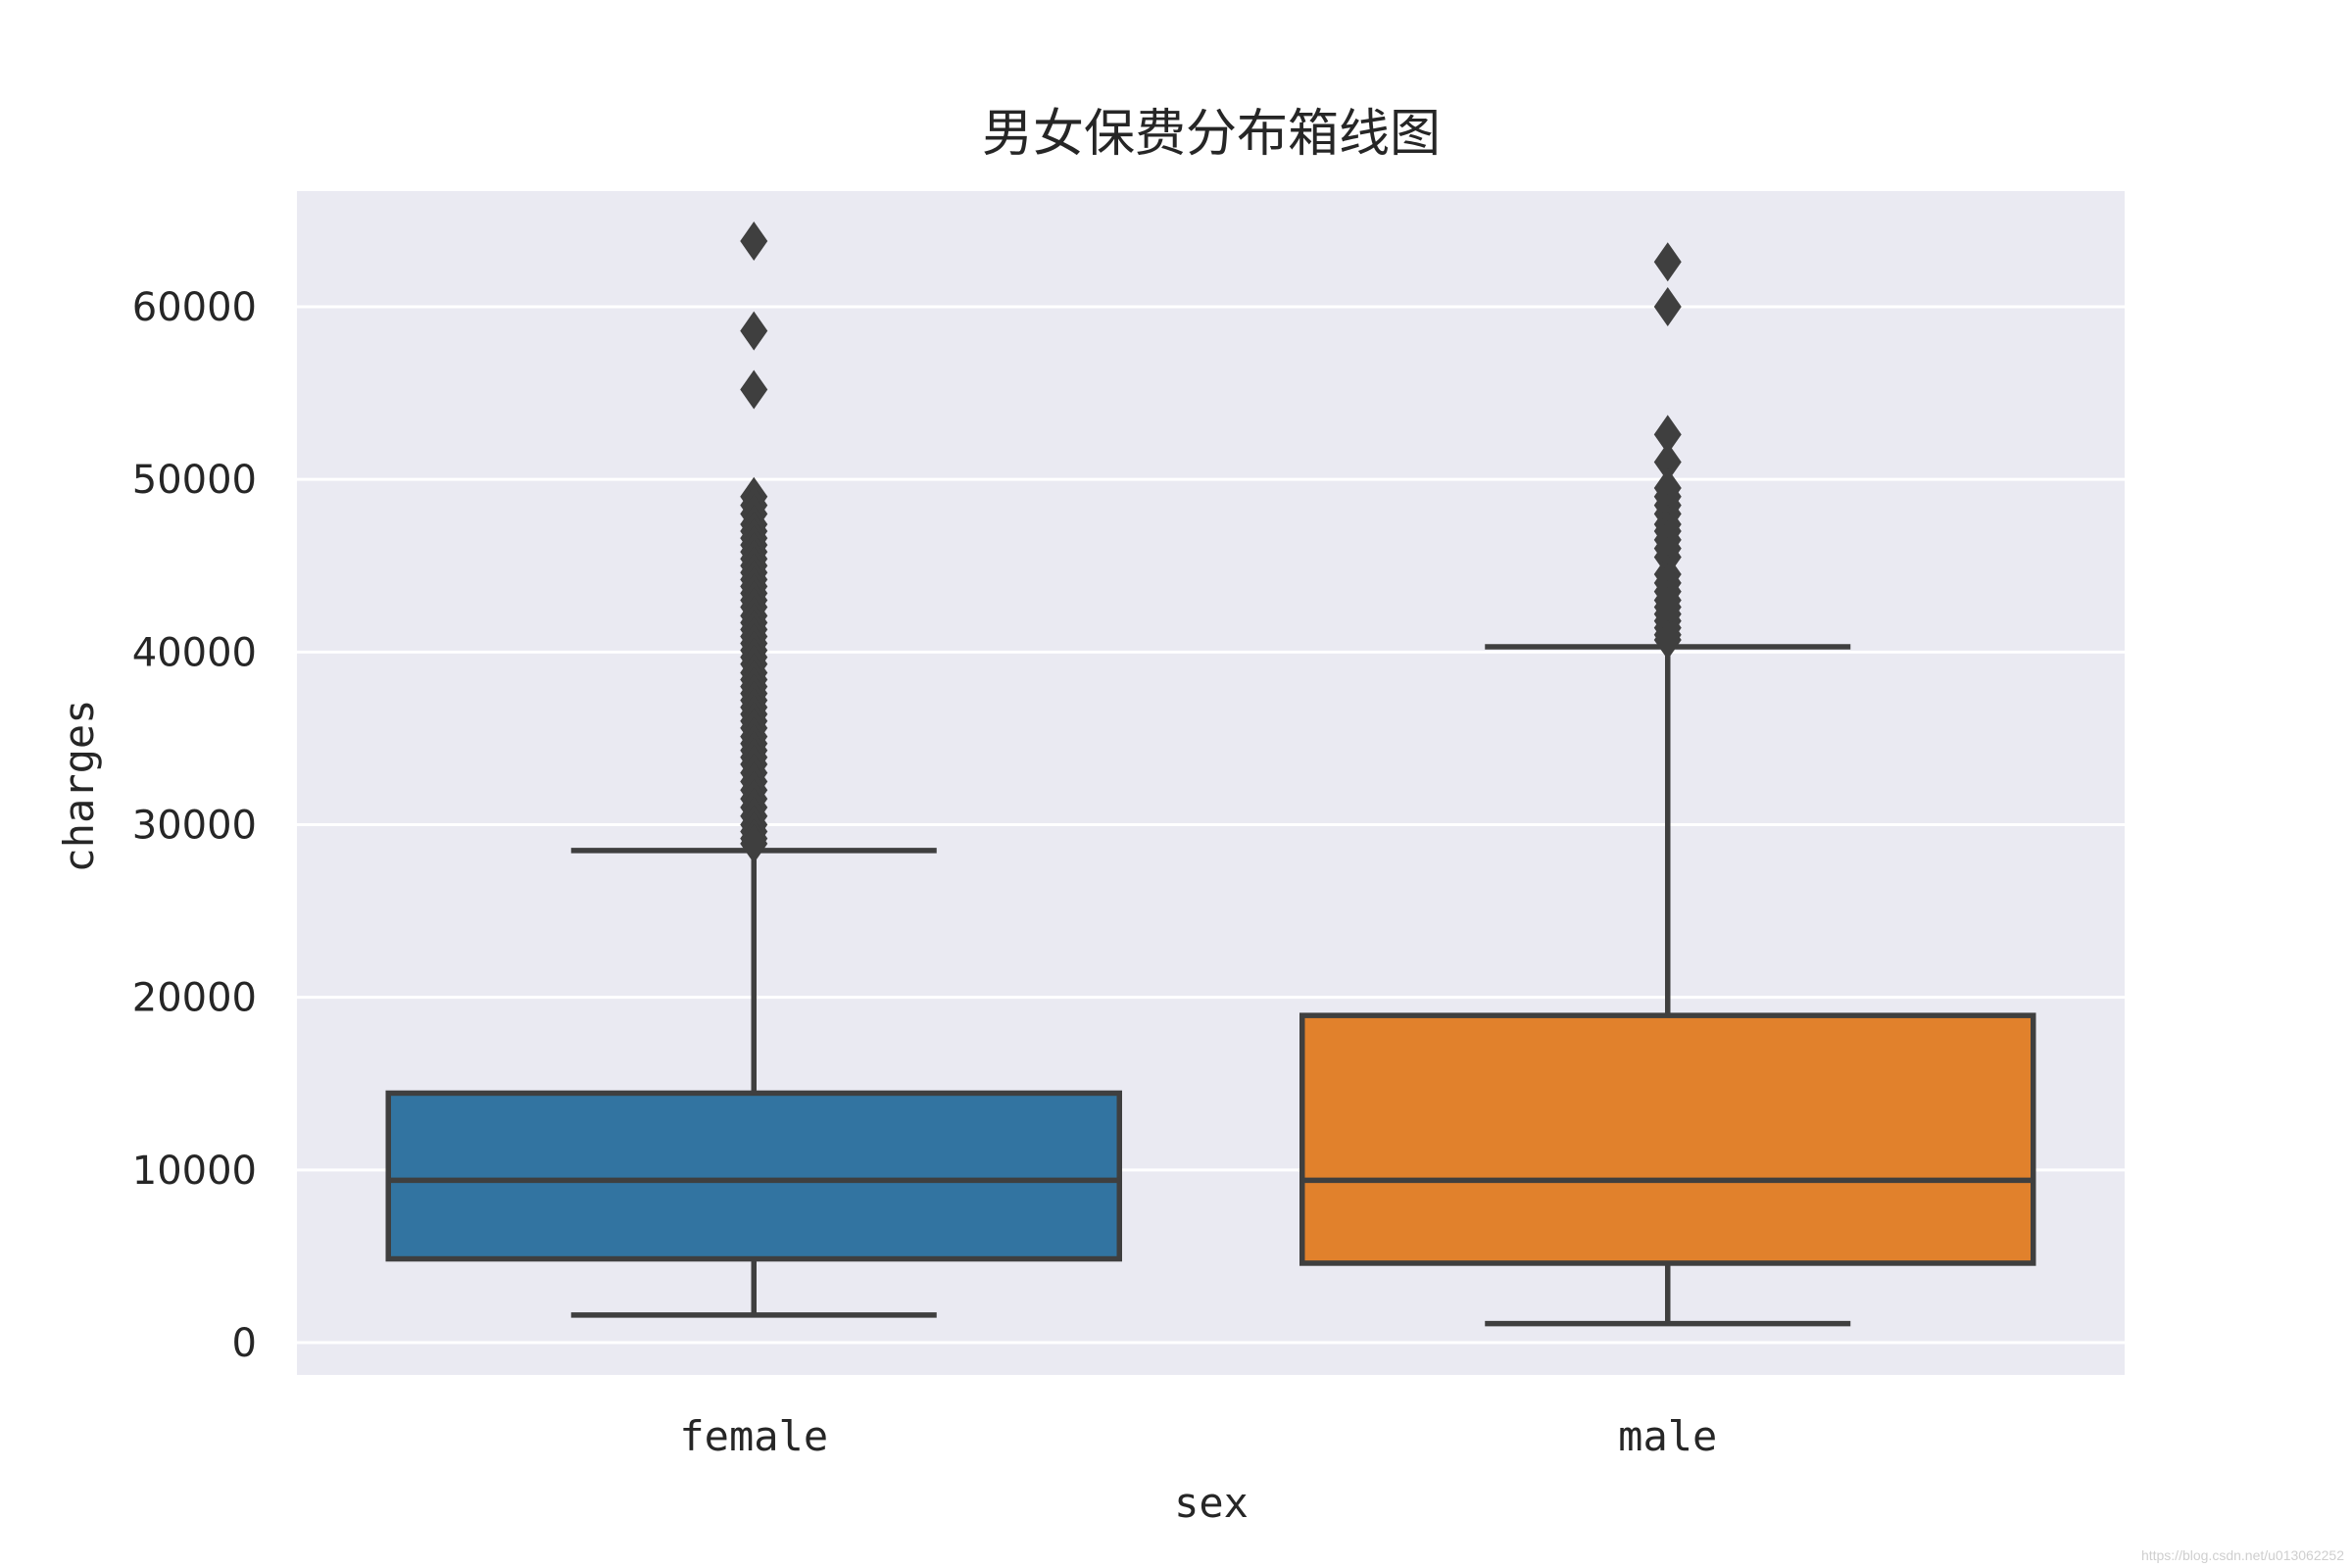 This screenshot has width=2352, height=1568. I want to click on x-tick-labels: female male, so click(1198, 1436).